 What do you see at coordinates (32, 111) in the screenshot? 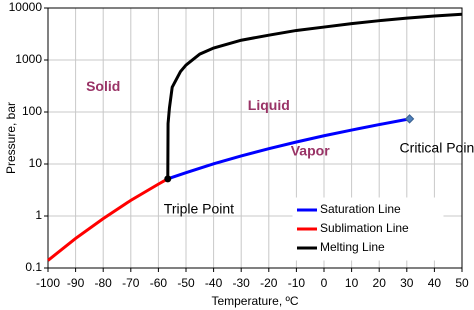
I see `y-tick-label: 100` at bounding box center [32, 111].